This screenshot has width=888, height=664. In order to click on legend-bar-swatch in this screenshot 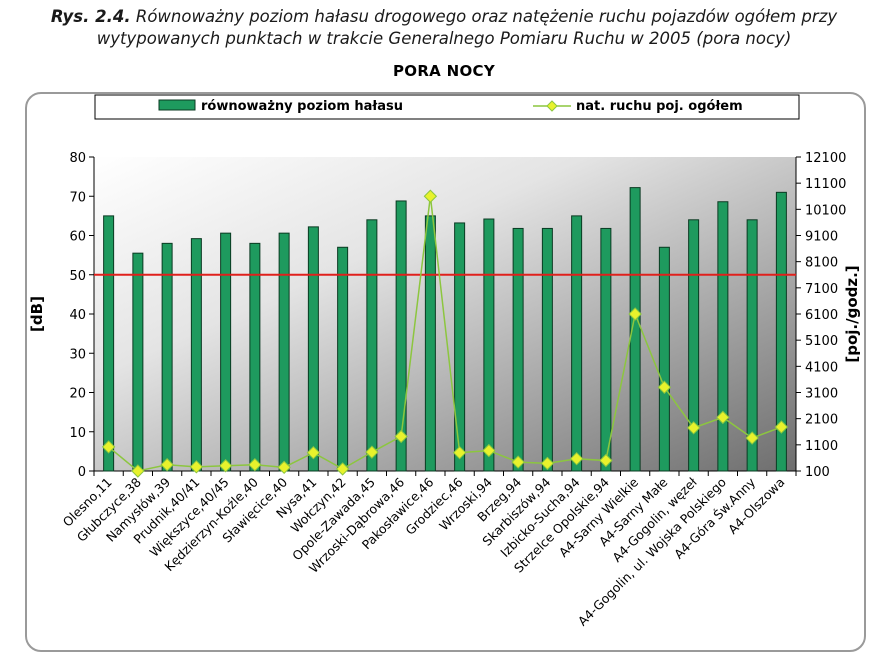, I will do `click(177, 105)`.